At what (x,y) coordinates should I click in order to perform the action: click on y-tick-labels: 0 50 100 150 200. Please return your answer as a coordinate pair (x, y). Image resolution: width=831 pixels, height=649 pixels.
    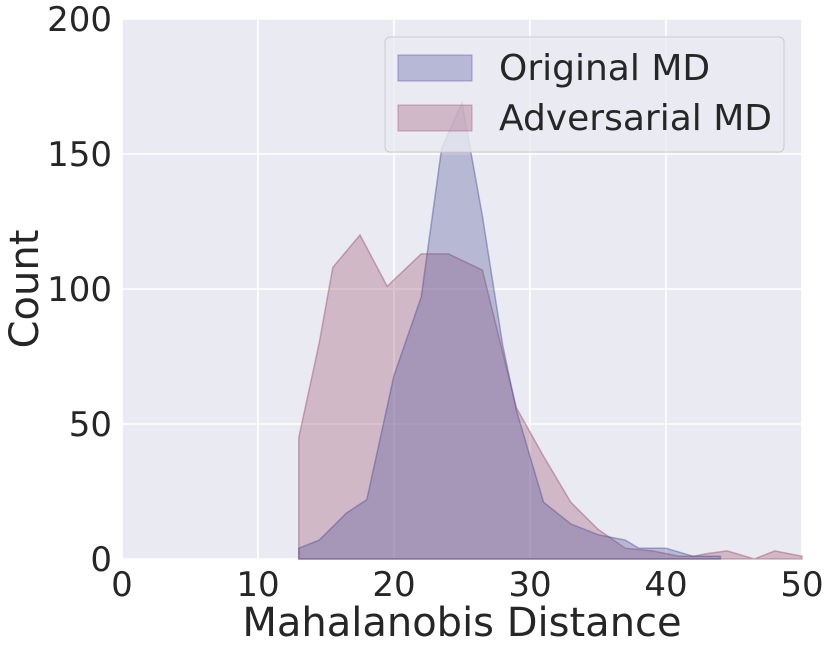
    Looking at the image, I should click on (79, 290).